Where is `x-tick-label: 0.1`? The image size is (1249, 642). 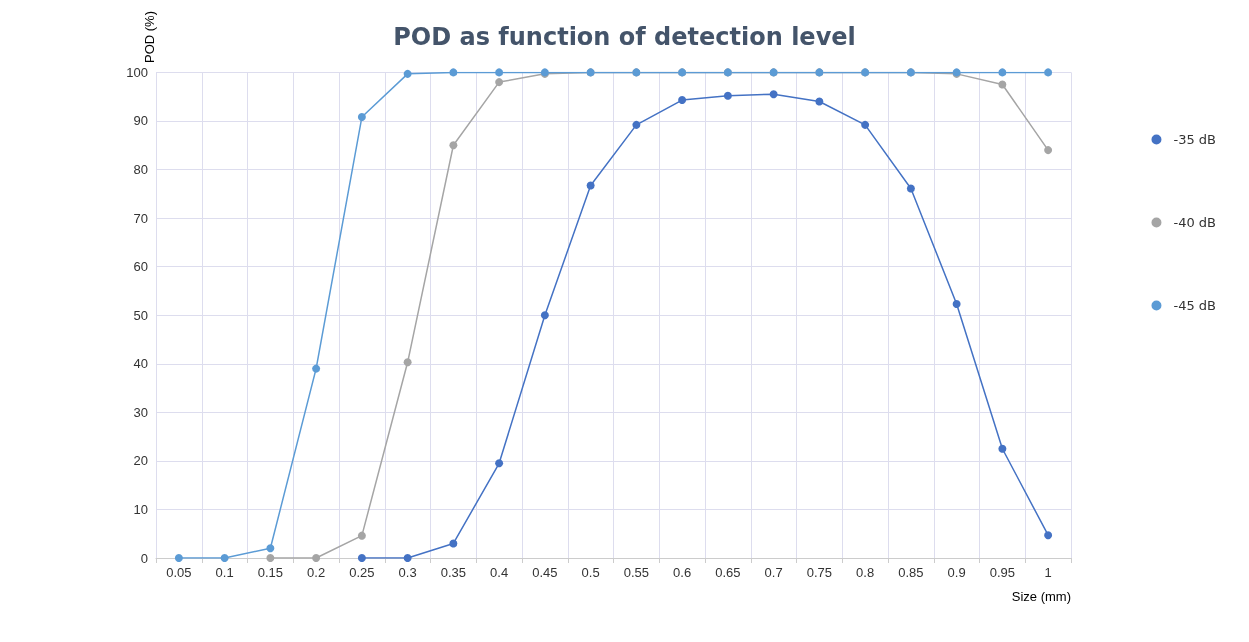 x-tick-label: 0.1 is located at coordinates (224, 572).